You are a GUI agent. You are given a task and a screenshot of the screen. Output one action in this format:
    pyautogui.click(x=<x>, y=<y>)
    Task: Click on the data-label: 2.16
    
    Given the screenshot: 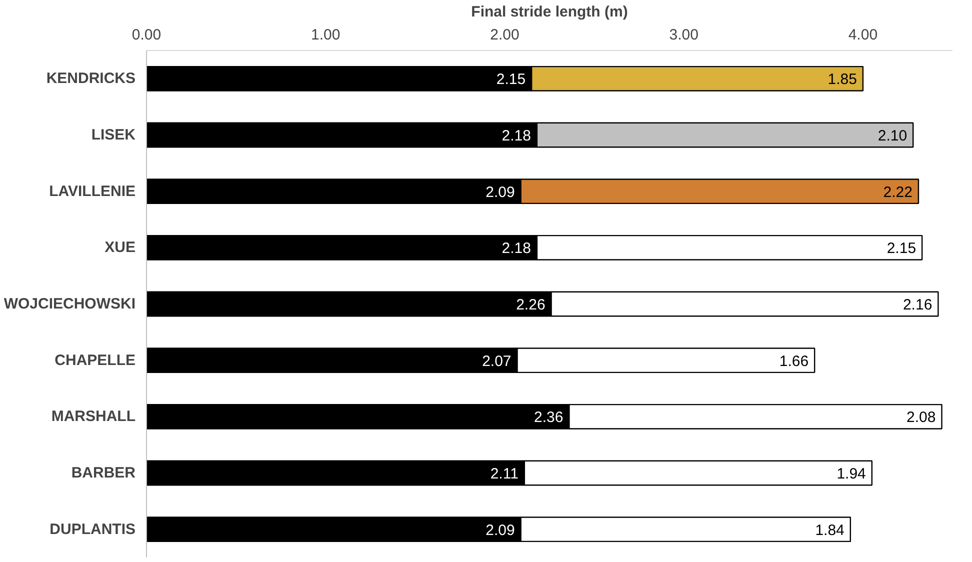 What is the action you would take?
    pyautogui.click(x=917, y=305)
    